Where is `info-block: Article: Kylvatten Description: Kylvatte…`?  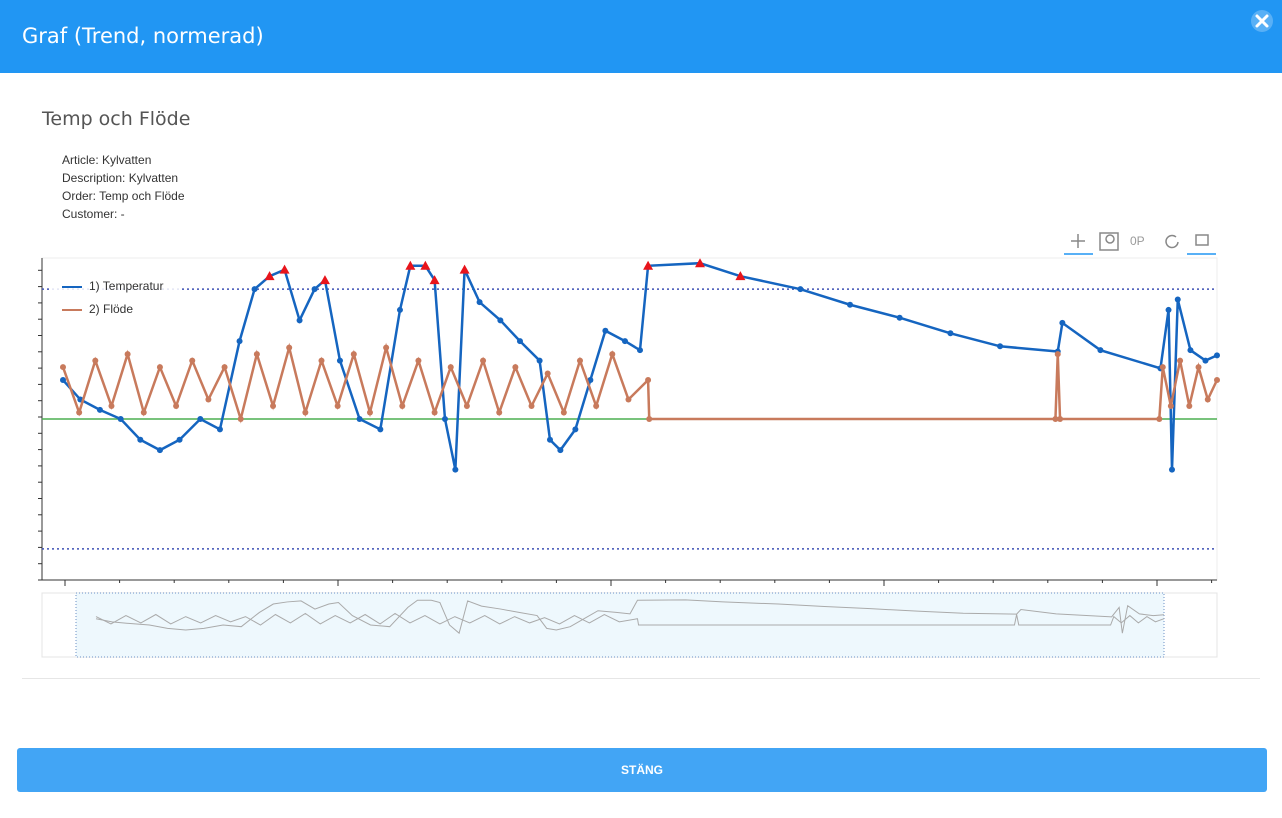 info-block: Article: Kylvatten Description: Kylvatte… is located at coordinates (123, 187).